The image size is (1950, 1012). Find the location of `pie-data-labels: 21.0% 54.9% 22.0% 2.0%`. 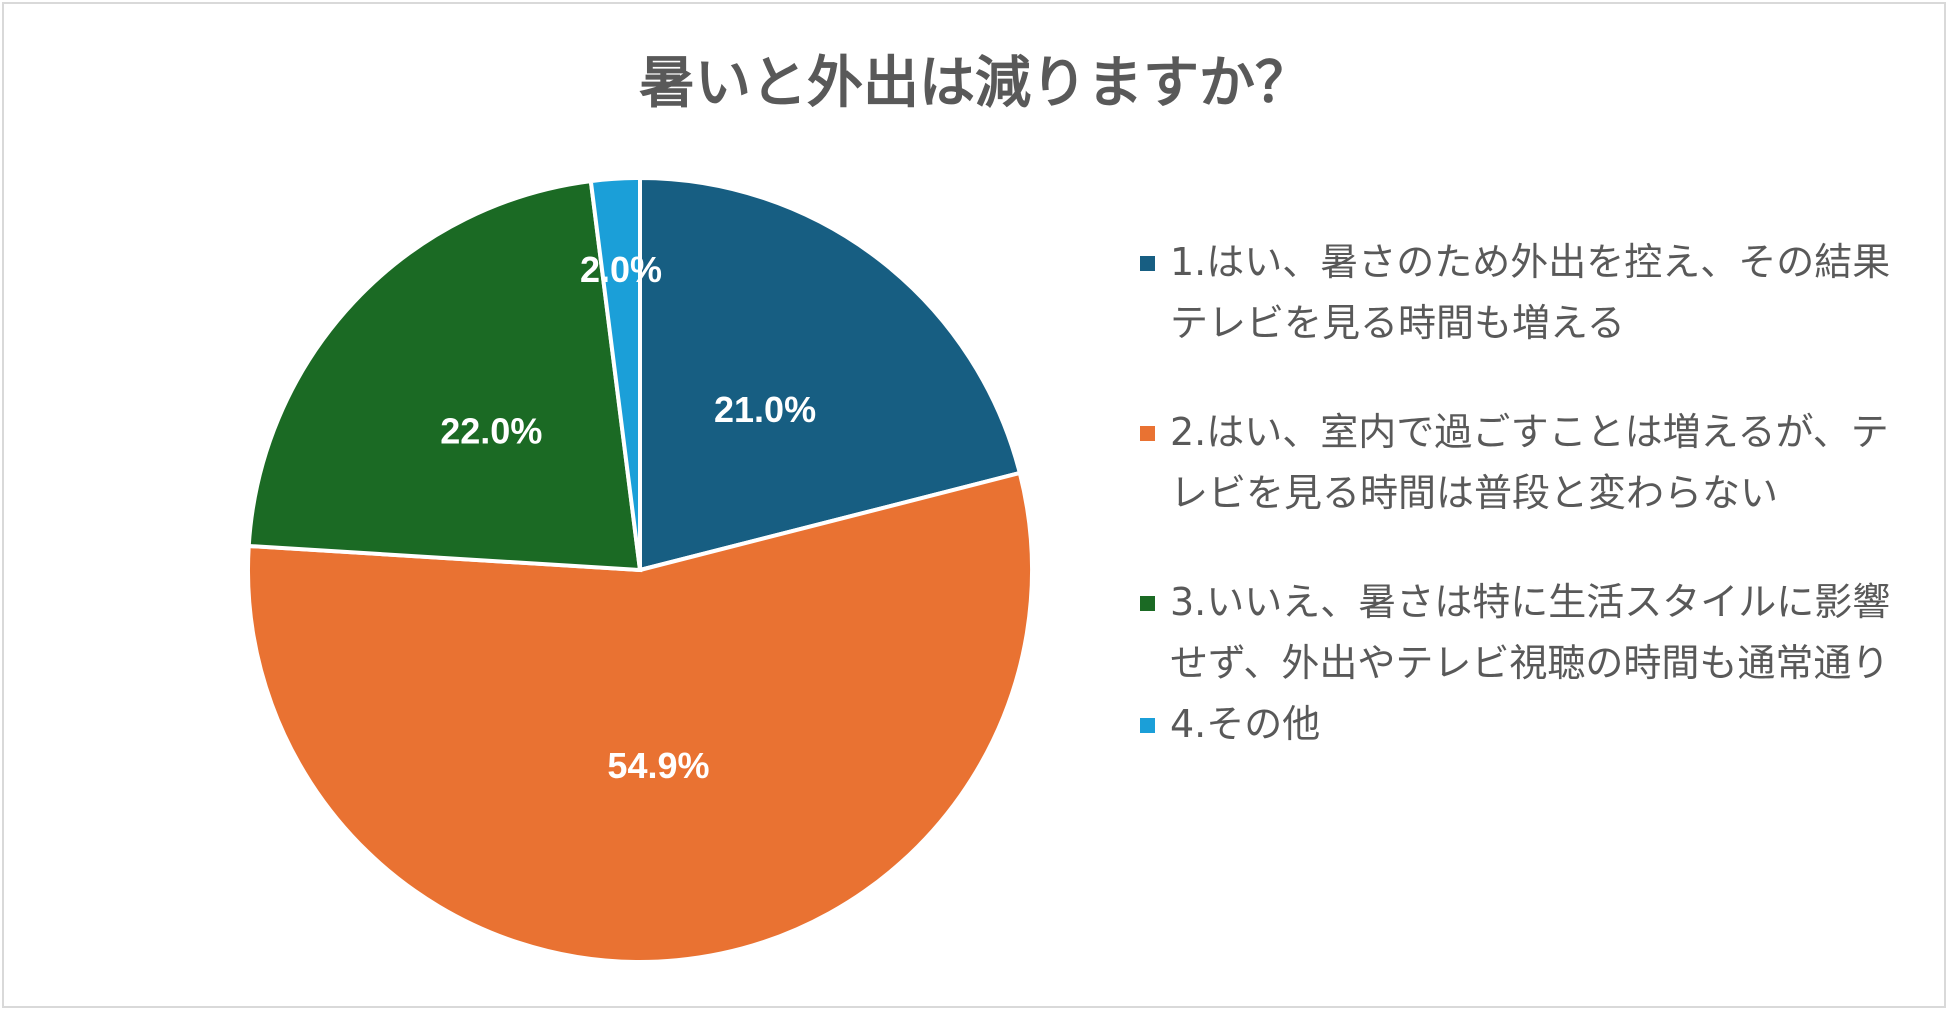

pie-data-labels: 21.0% 54.9% 22.0% 2.0% is located at coordinates (628, 517).